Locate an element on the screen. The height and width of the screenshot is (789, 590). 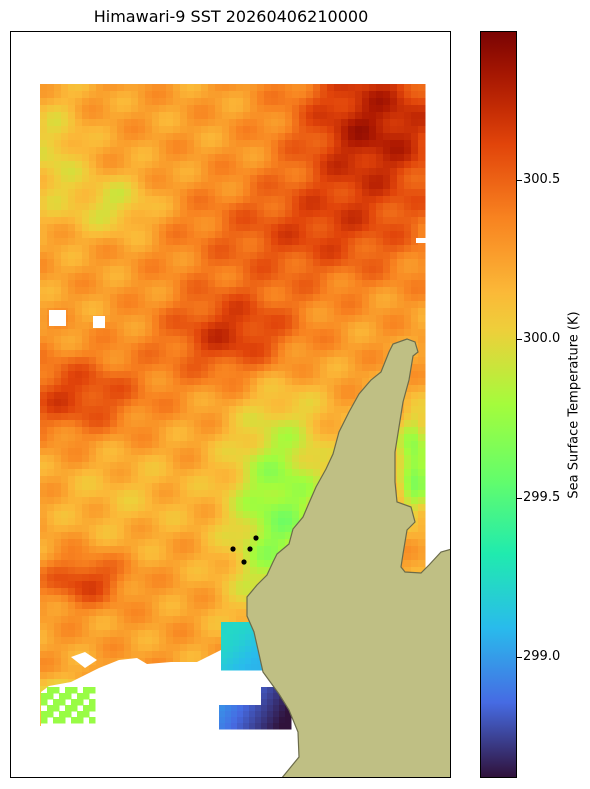
map-title: Himawari-9 SST 20260406210000 is located at coordinates (231, 16).